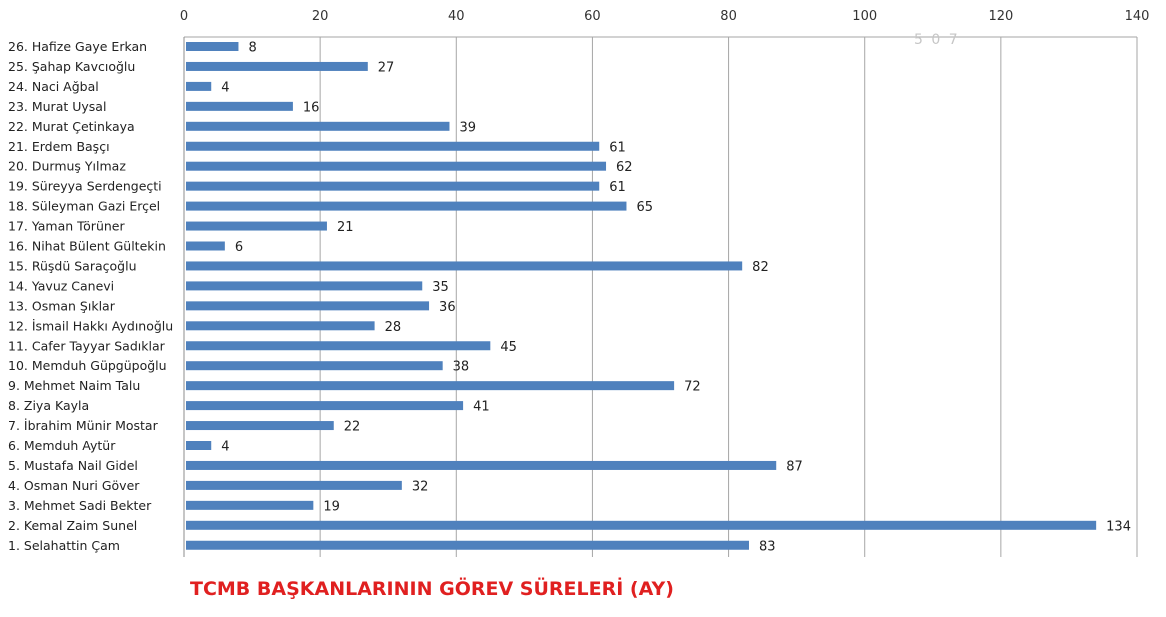 Image resolution: width=1166 pixels, height=617 pixels. Describe the element at coordinates (508, 347) in the screenshot. I see `data-label: 45` at that location.